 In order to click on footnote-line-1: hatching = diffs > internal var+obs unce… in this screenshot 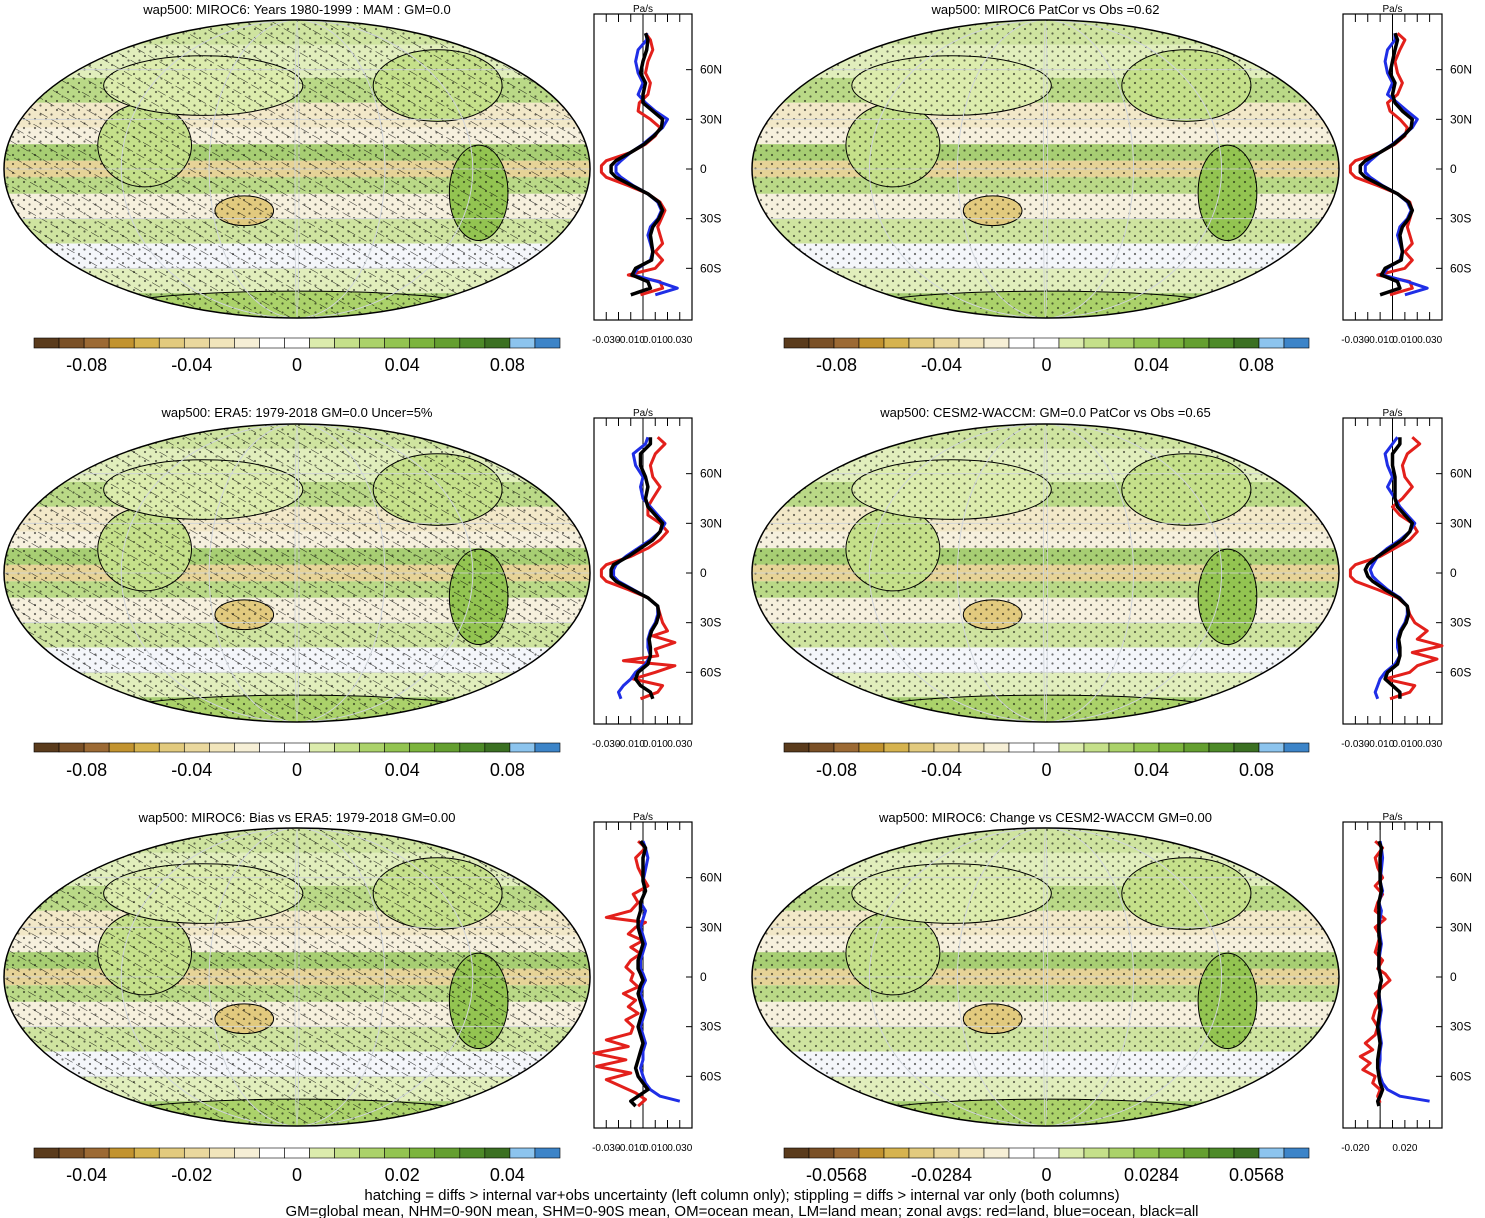, I will do `click(741, 1195)`.